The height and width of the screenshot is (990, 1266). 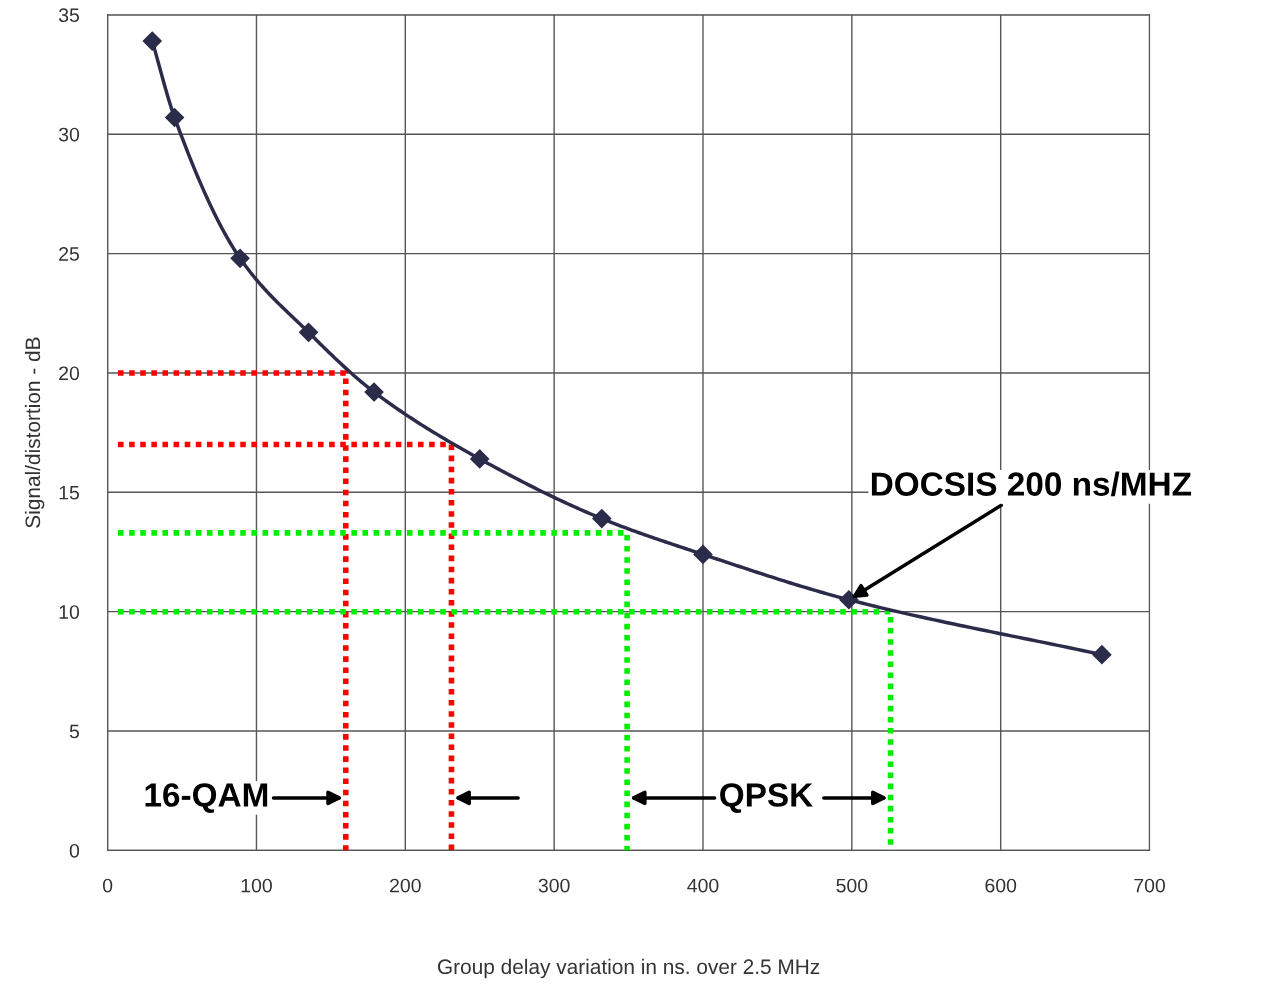 I want to click on y-tick-label: 35, so click(x=69, y=15).